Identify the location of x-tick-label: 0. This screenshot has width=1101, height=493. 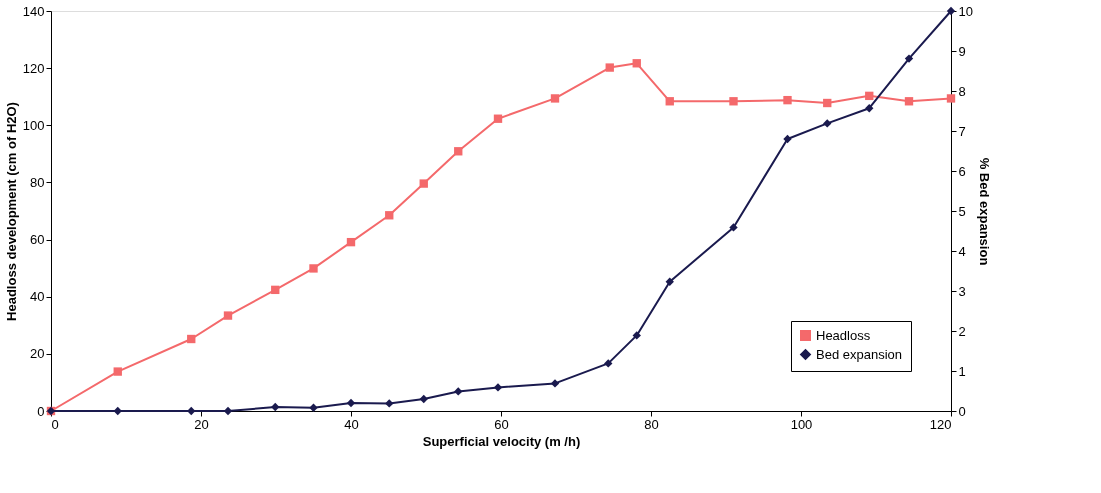
(55, 424).